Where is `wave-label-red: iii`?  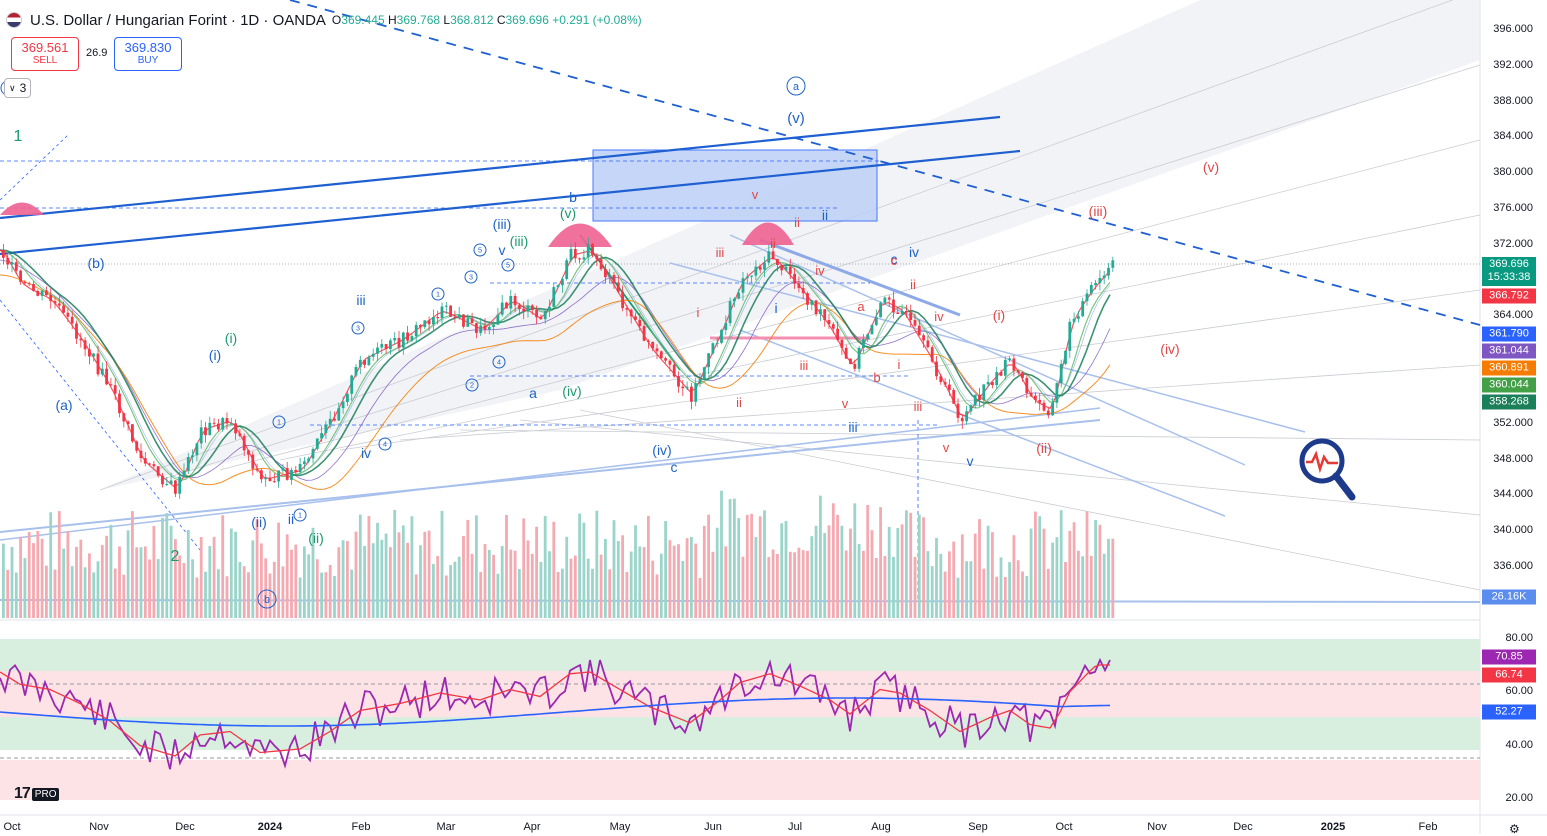 wave-label-red: iii is located at coordinates (804, 365).